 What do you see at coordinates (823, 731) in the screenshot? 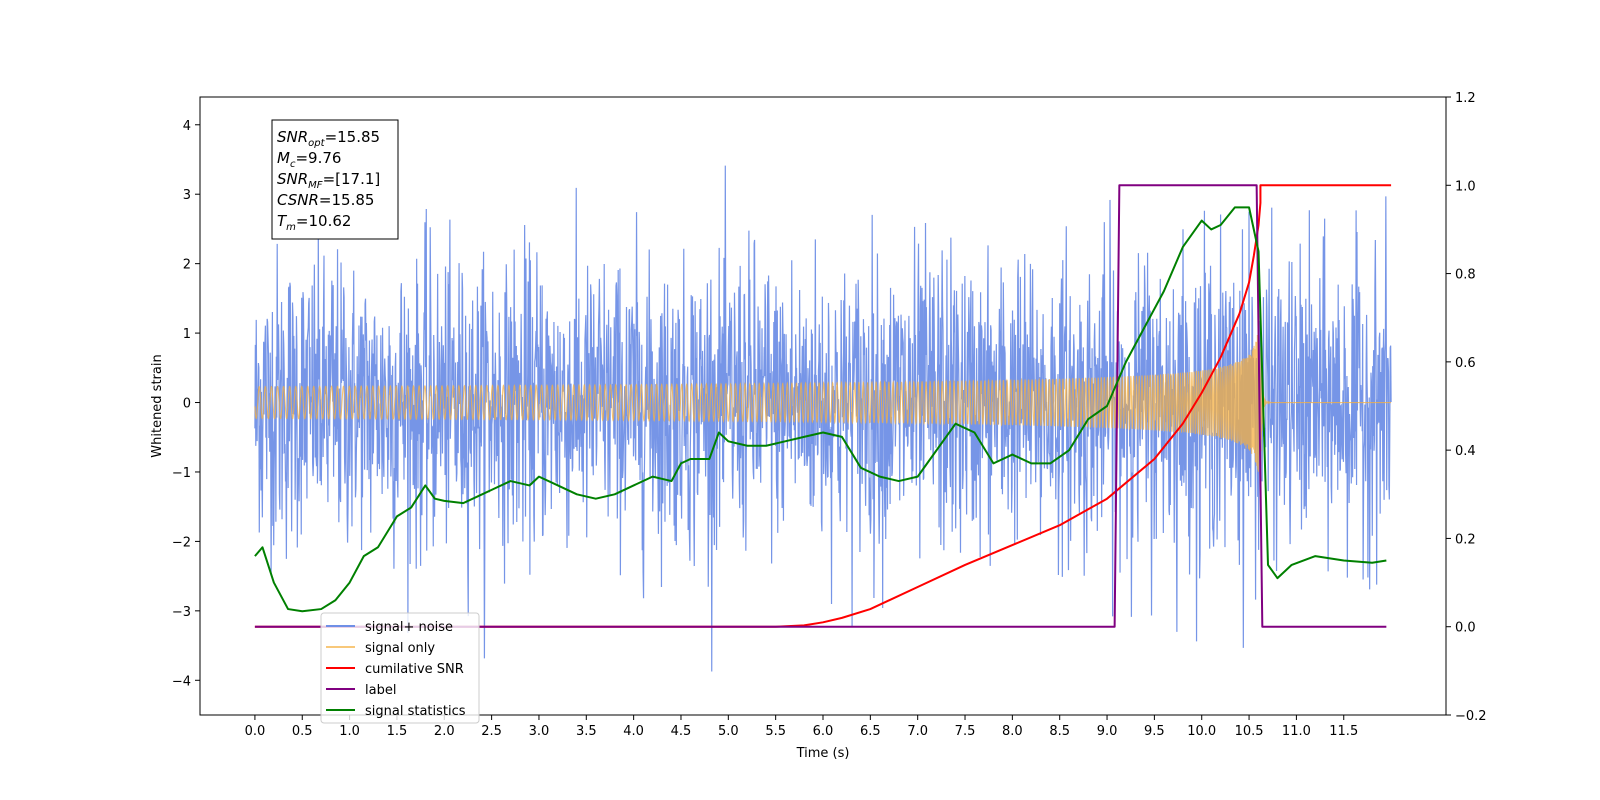
I see `x-tick-label: 6.0` at bounding box center [823, 731].